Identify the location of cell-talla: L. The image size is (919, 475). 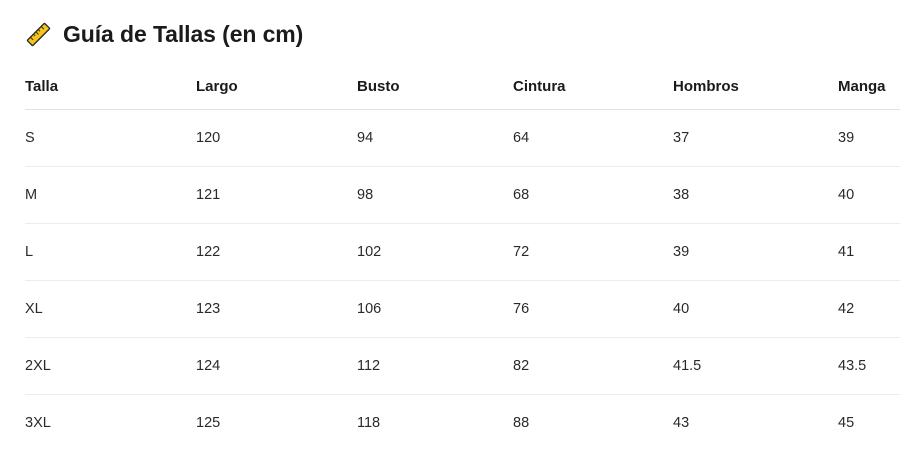
(110, 252).